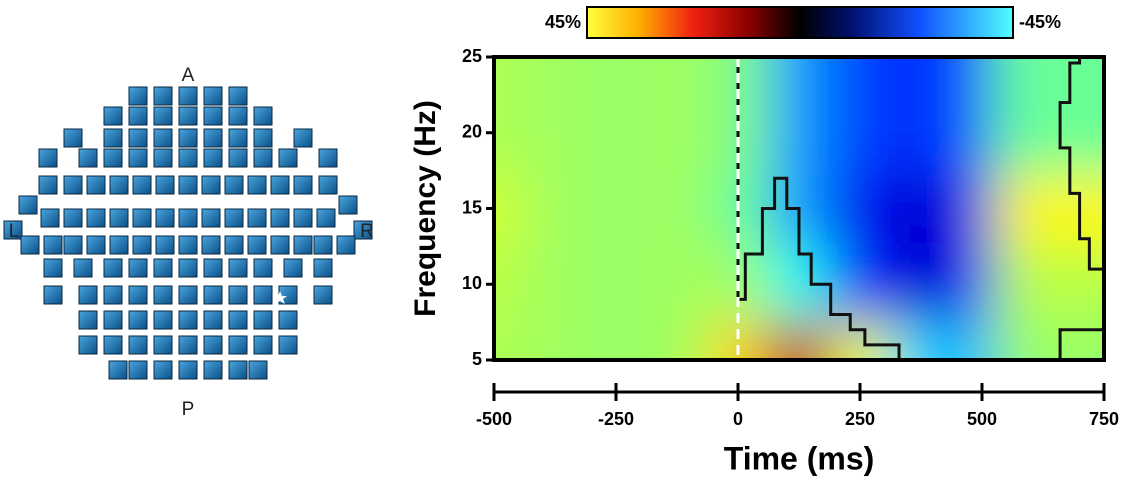  What do you see at coordinates (800, 22) in the screenshot?
I see `colorbar` at bounding box center [800, 22].